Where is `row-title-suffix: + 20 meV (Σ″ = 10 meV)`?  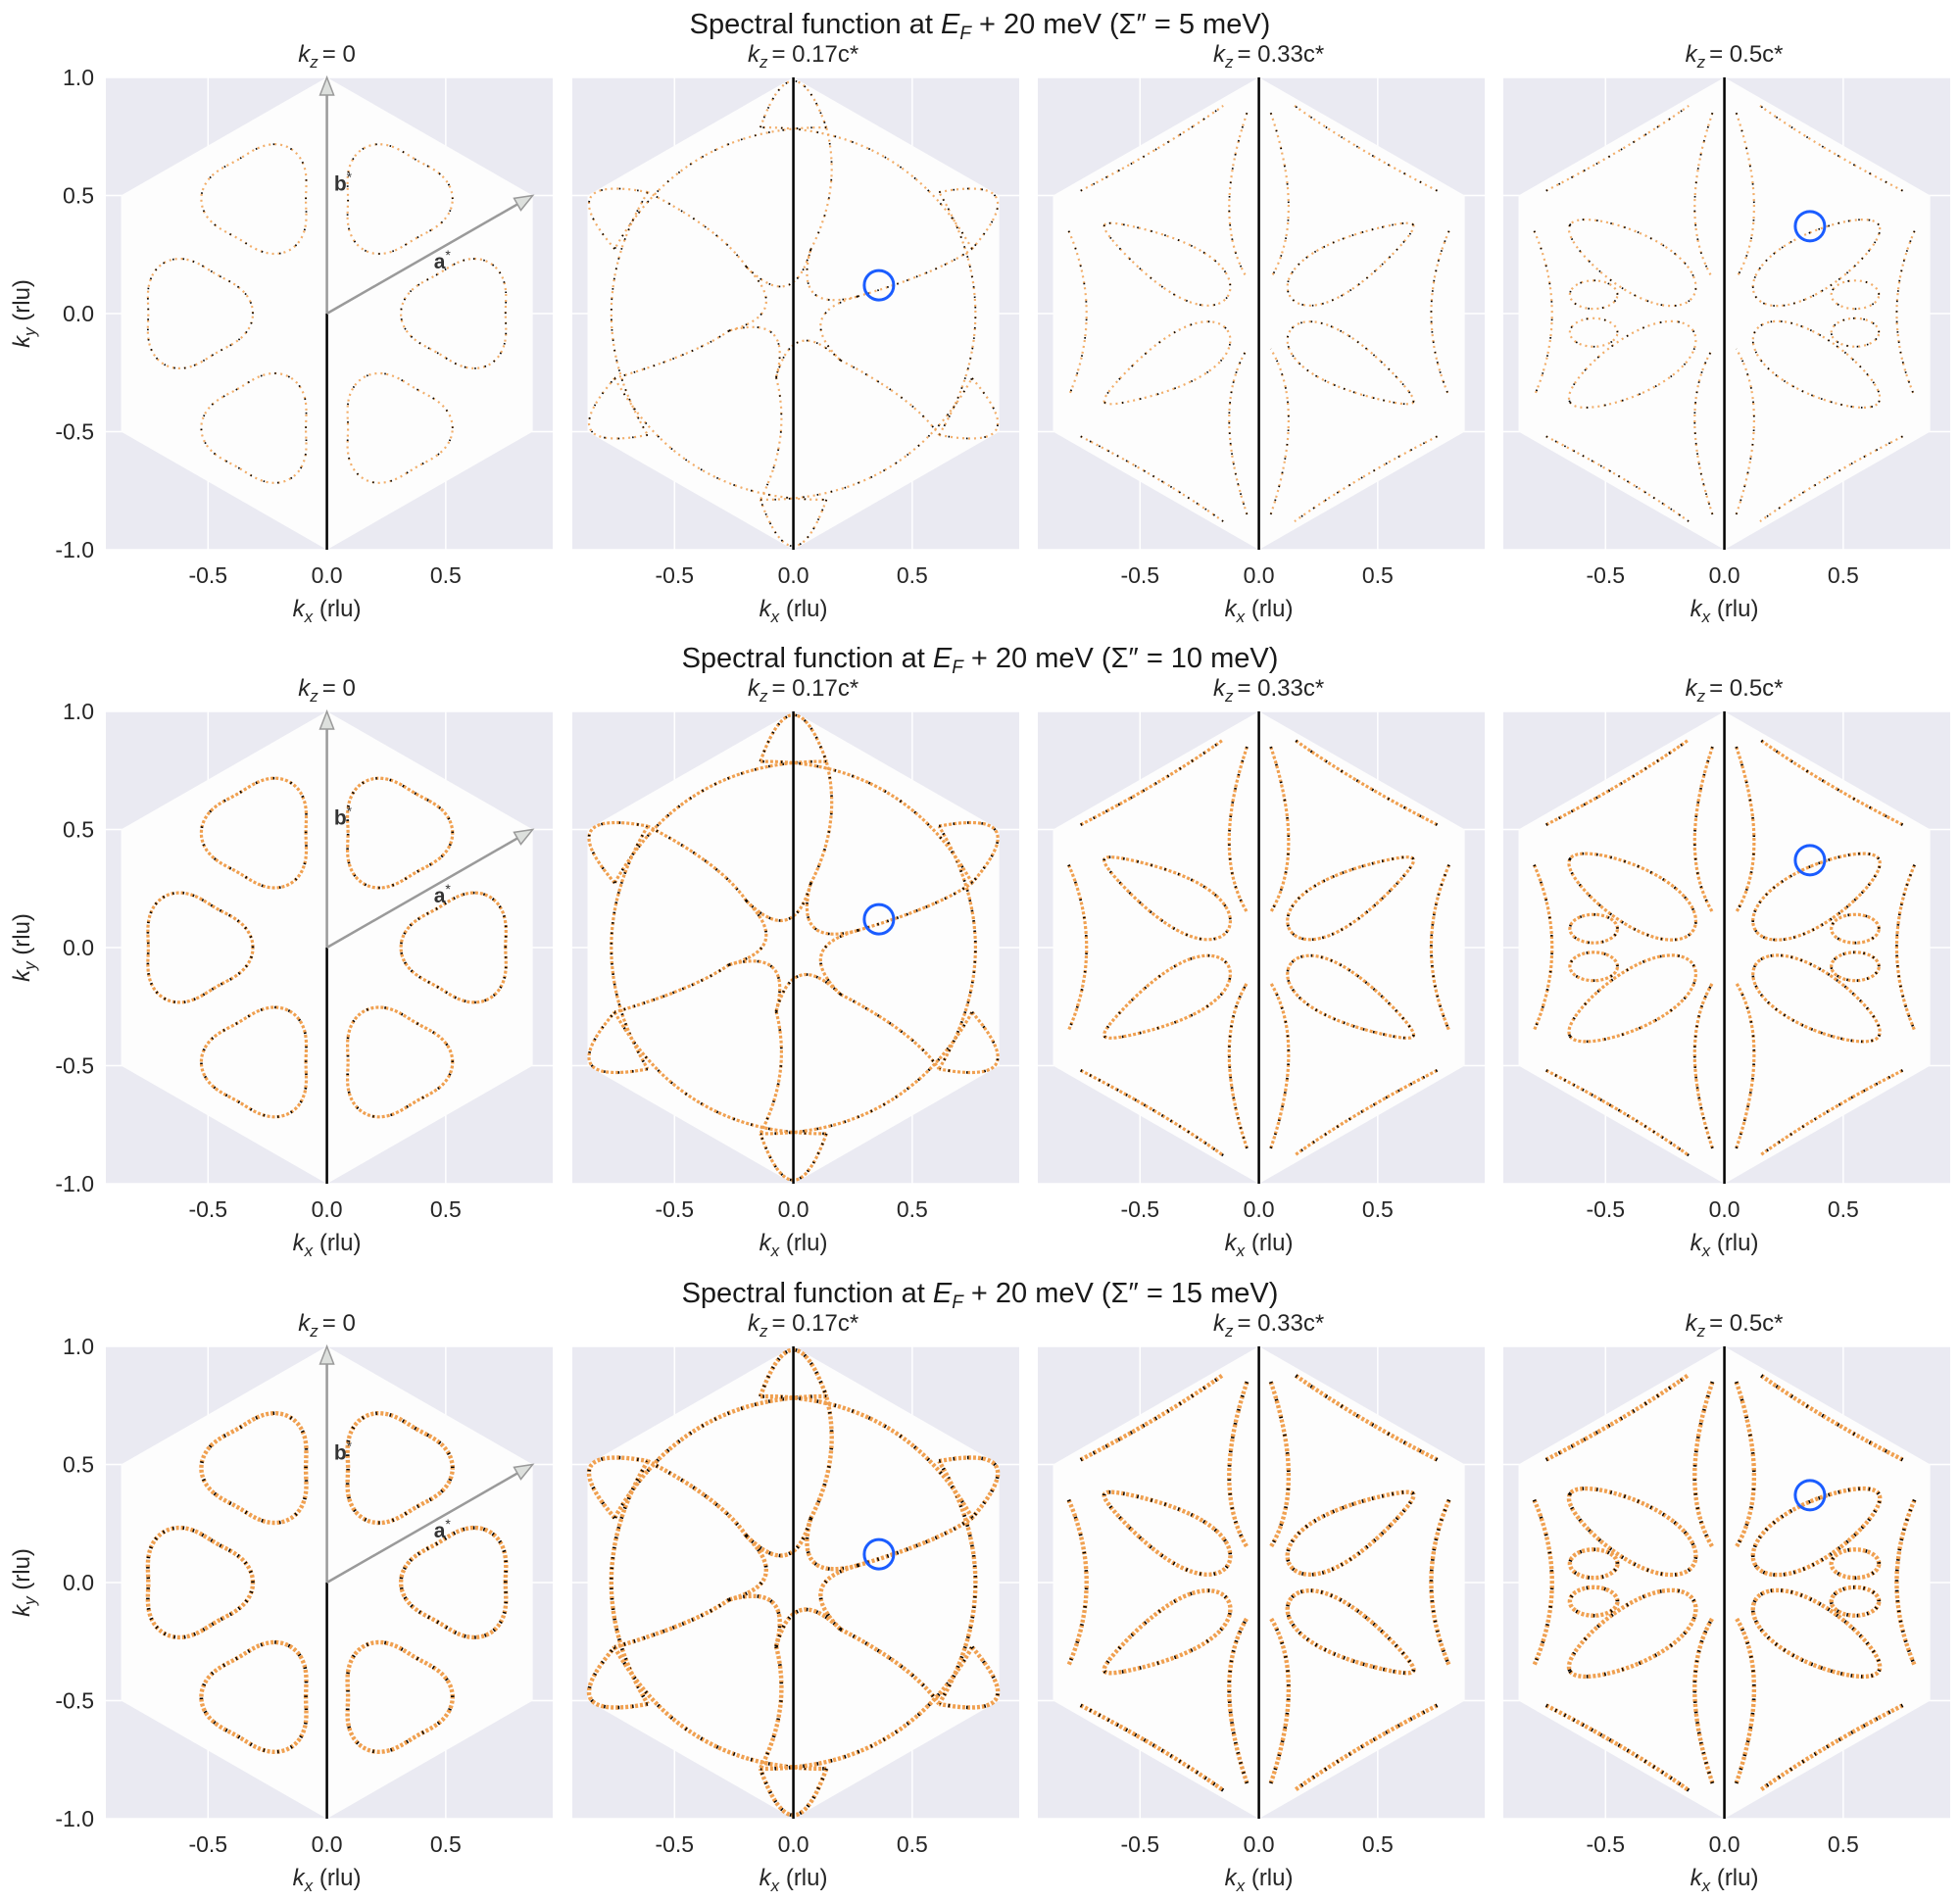
row-title-suffix: + 20 meV (Σ″ = 10 meV) is located at coordinates (1121, 659).